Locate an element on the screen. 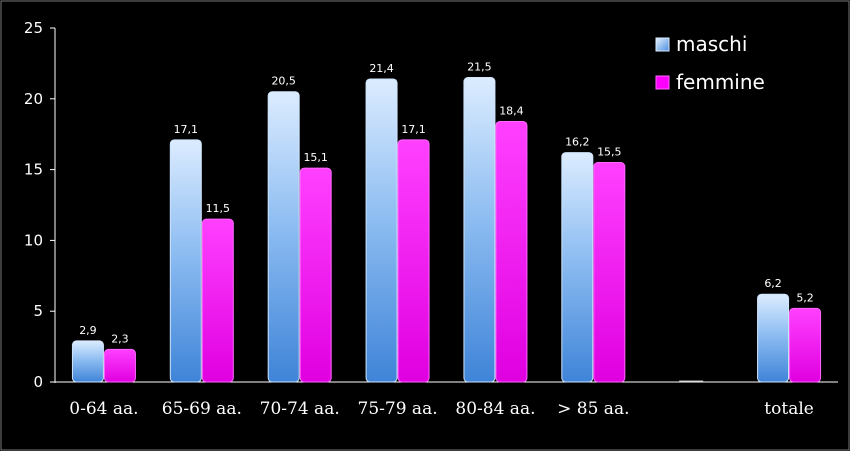  data-label-femmine: 15,1 is located at coordinates (315, 157).